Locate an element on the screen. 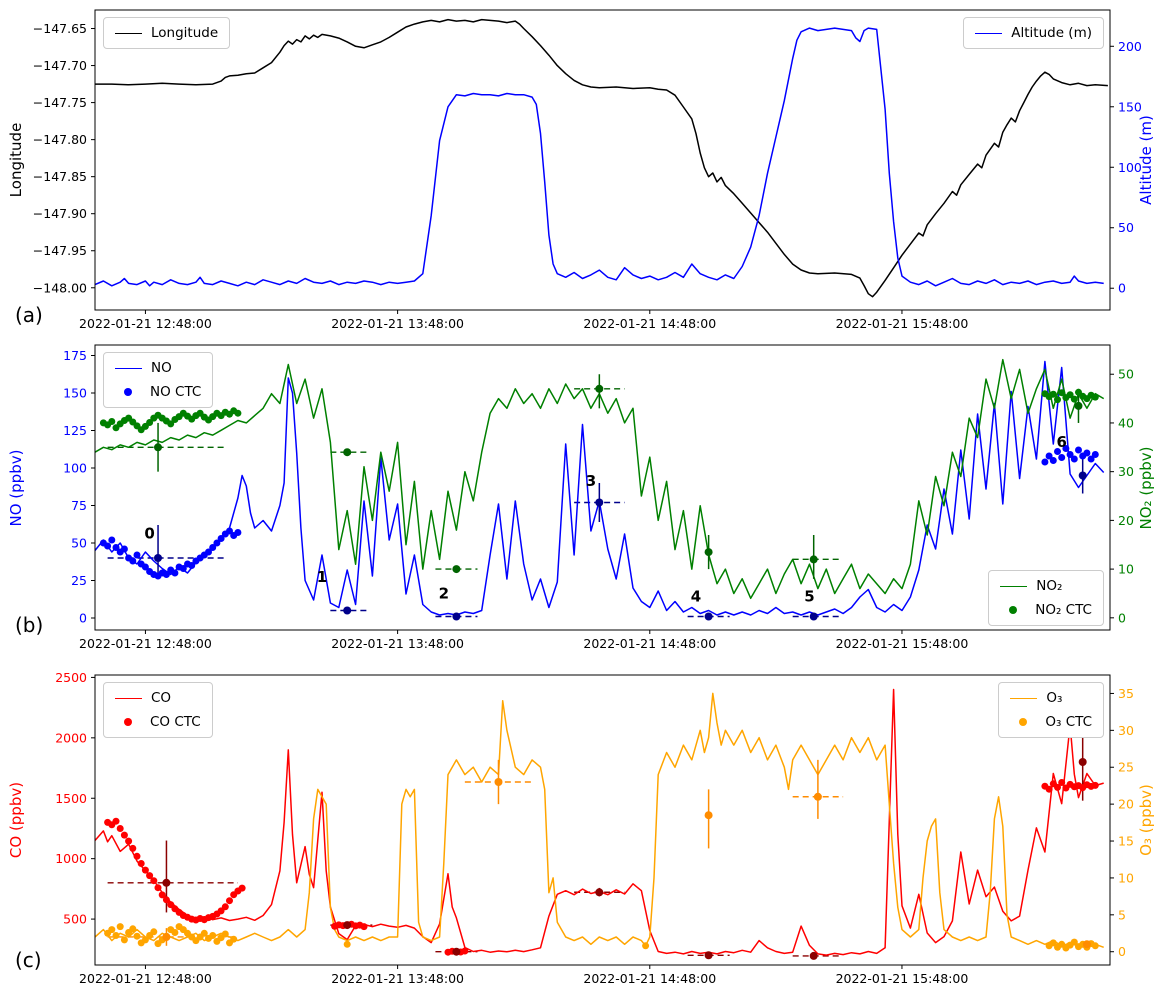 This screenshot has height=1005, width=1160. legend-no2: NO₂ NO₂ CTC is located at coordinates (1046, 598).